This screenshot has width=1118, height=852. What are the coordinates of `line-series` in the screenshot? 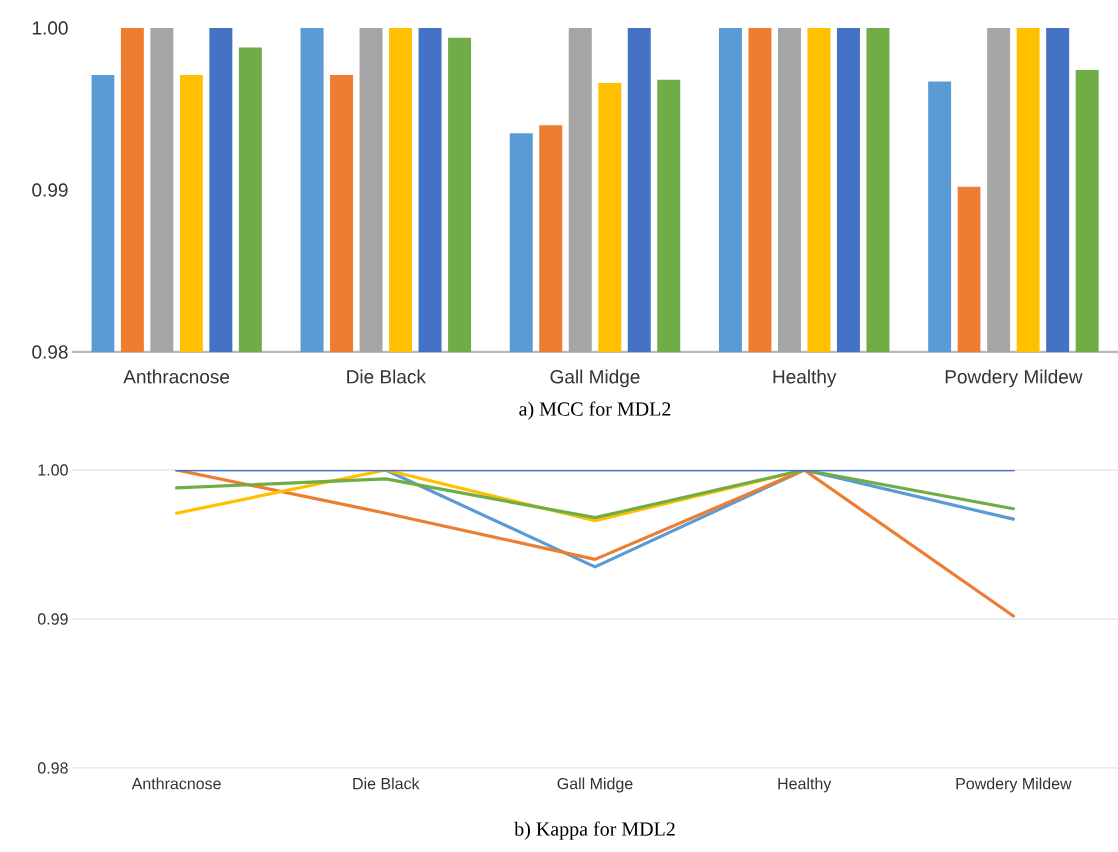 It's located at (595, 495).